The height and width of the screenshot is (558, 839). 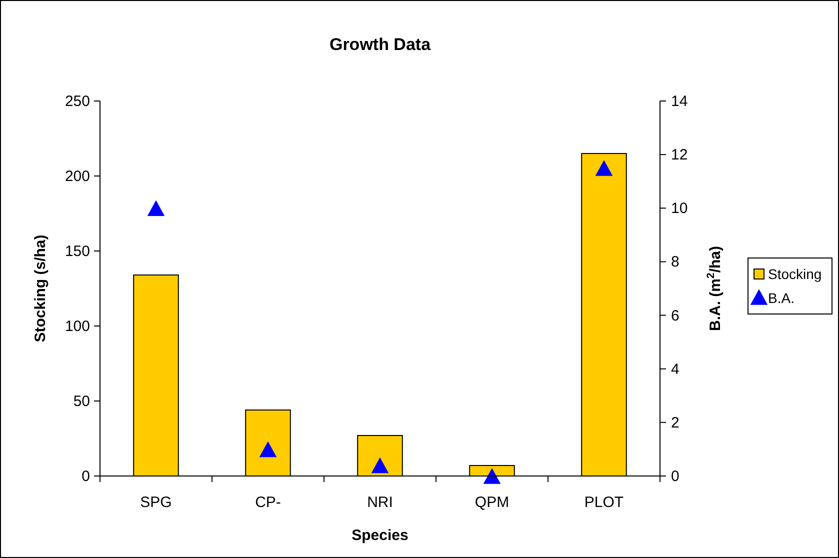 I want to click on y2-tick-label: 6, so click(x=675, y=315).